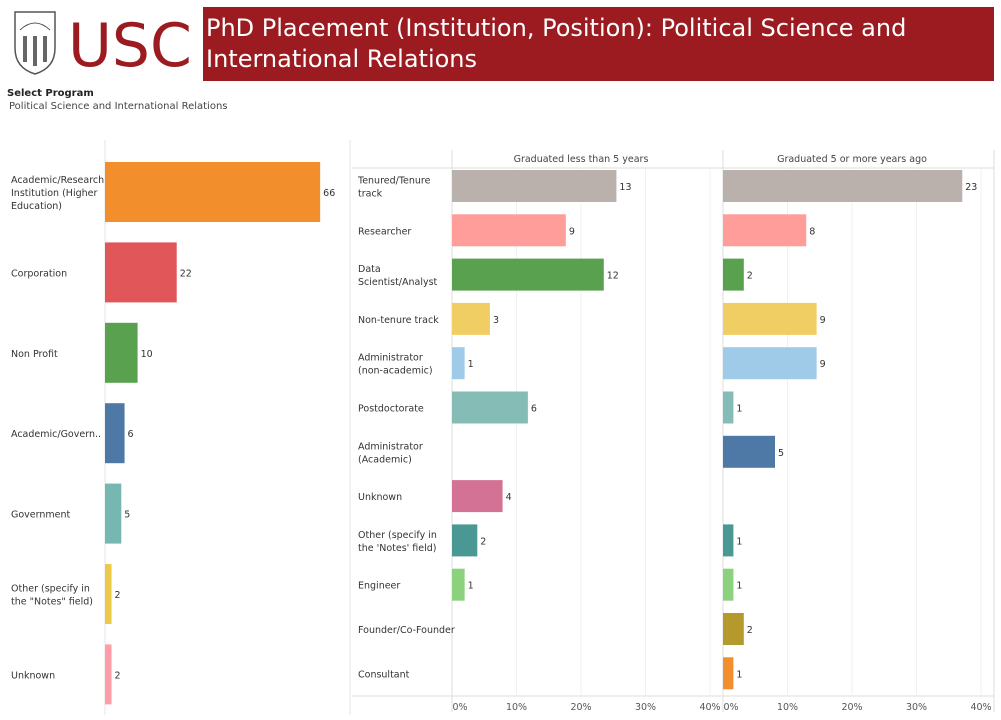 The height and width of the screenshot is (720, 1001). What do you see at coordinates (41, 515) in the screenshot?
I see `left-category-label: Government` at bounding box center [41, 515].